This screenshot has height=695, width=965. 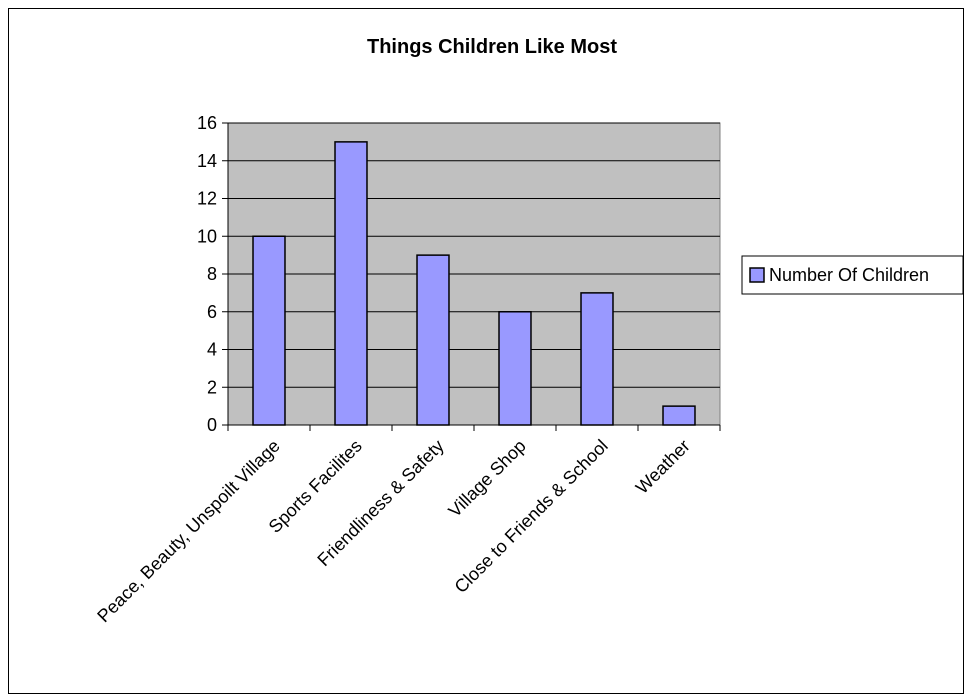 I want to click on y-tick-label-2: 2, so click(x=212, y=387).